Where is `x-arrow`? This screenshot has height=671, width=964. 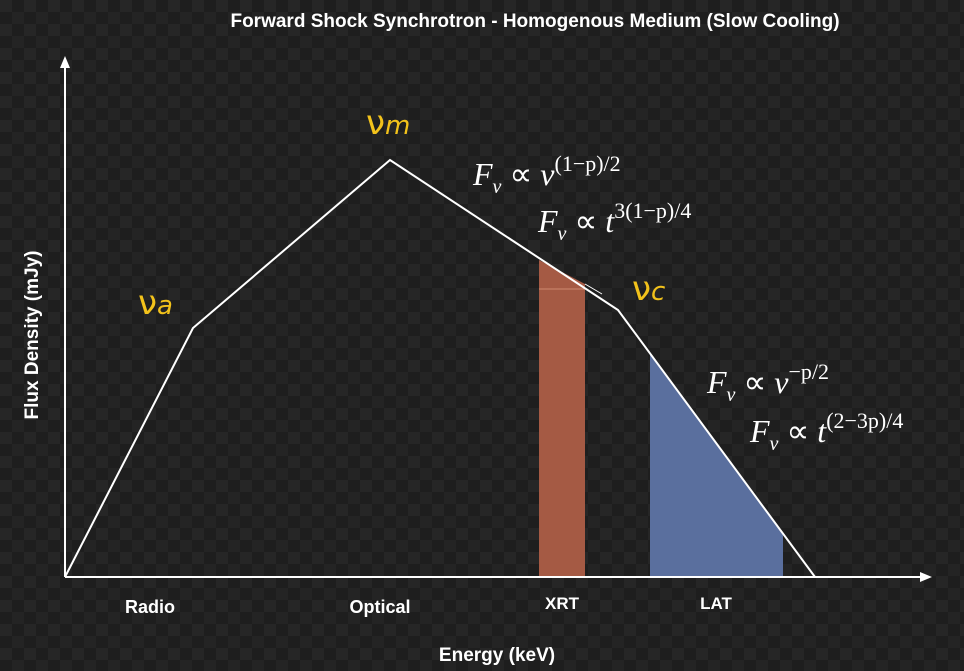
x-arrow is located at coordinates (926, 577).